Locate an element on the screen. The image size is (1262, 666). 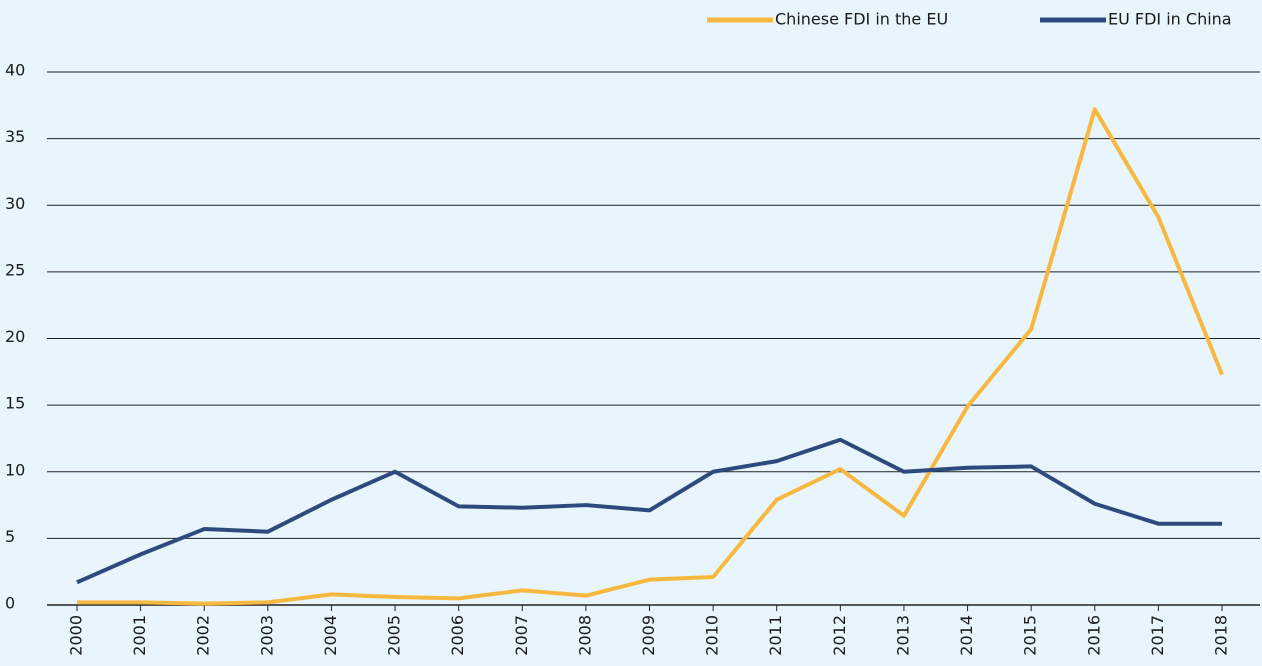
y-tick-label: 40 is located at coordinates (15, 70).